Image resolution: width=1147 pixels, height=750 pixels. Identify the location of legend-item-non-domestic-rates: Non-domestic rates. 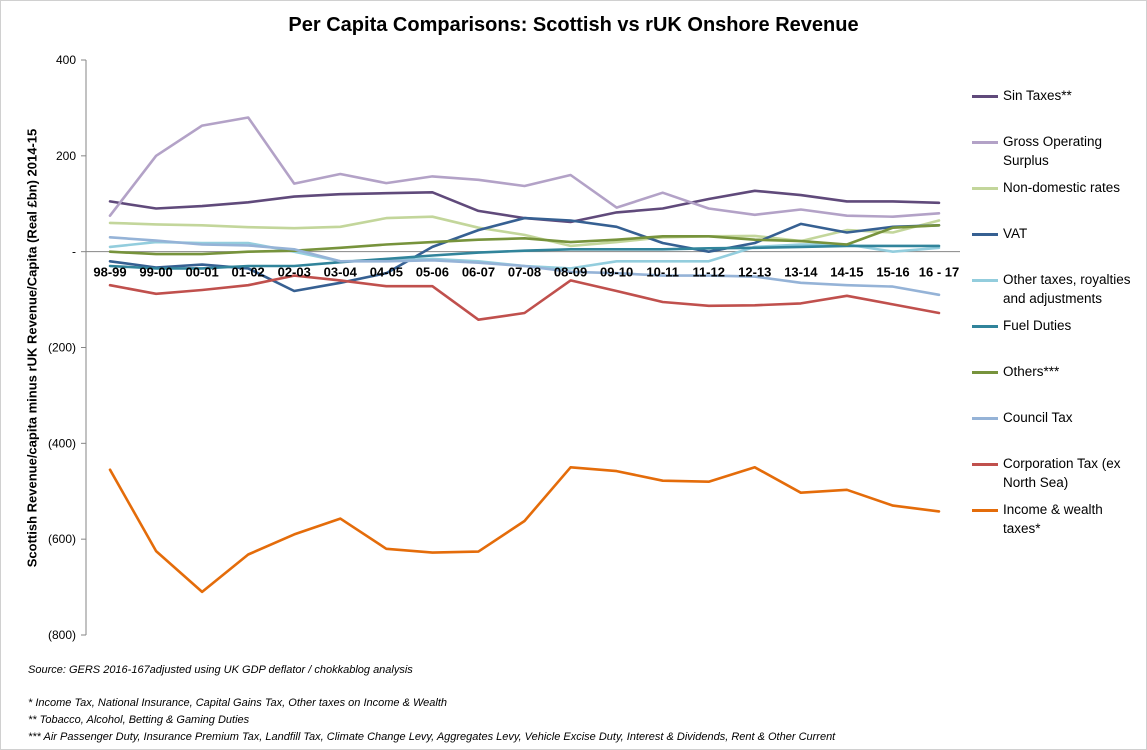
(1057, 187).